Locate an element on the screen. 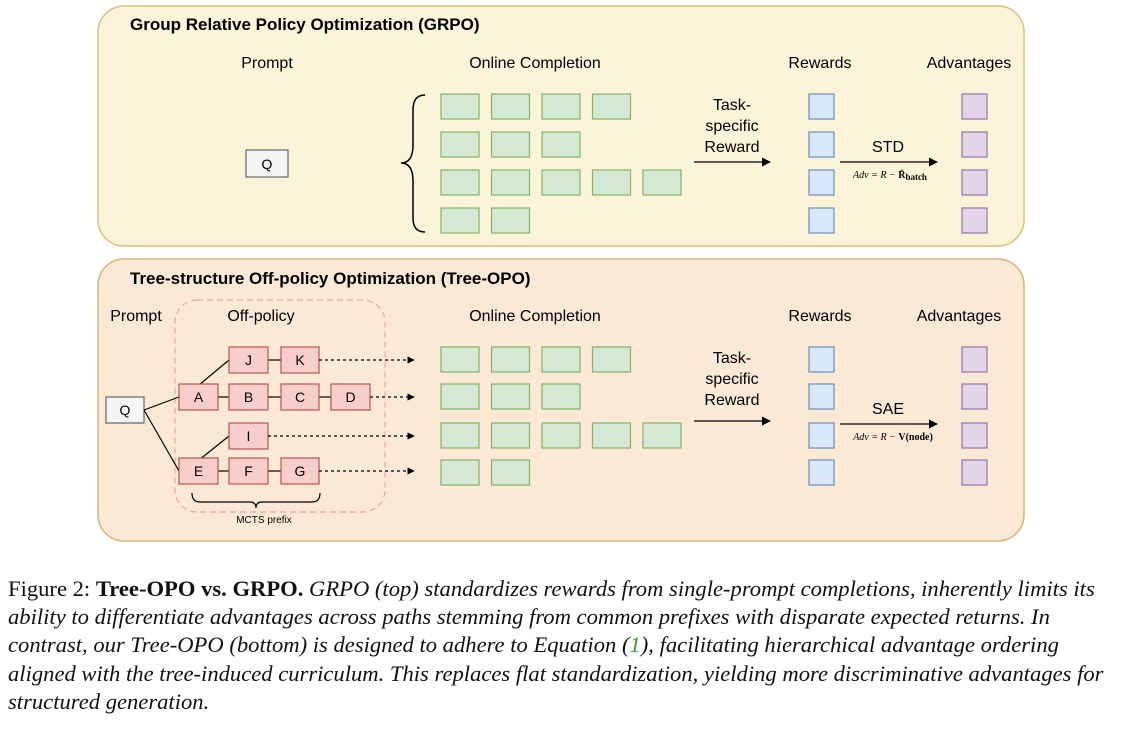 The image size is (1130, 737). tree-node-f: F is located at coordinates (248, 471).